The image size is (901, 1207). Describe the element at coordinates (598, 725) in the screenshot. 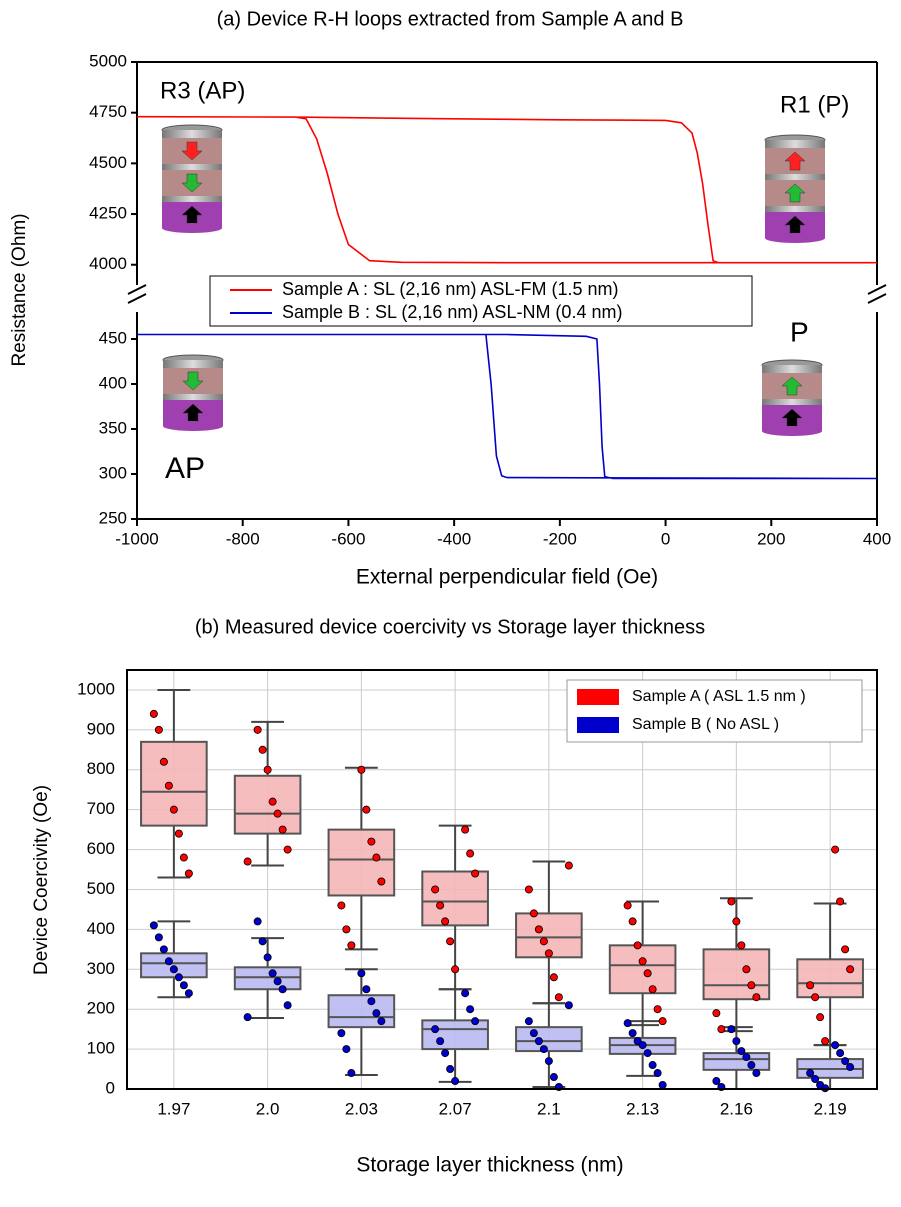

I see `legend-swatch` at that location.